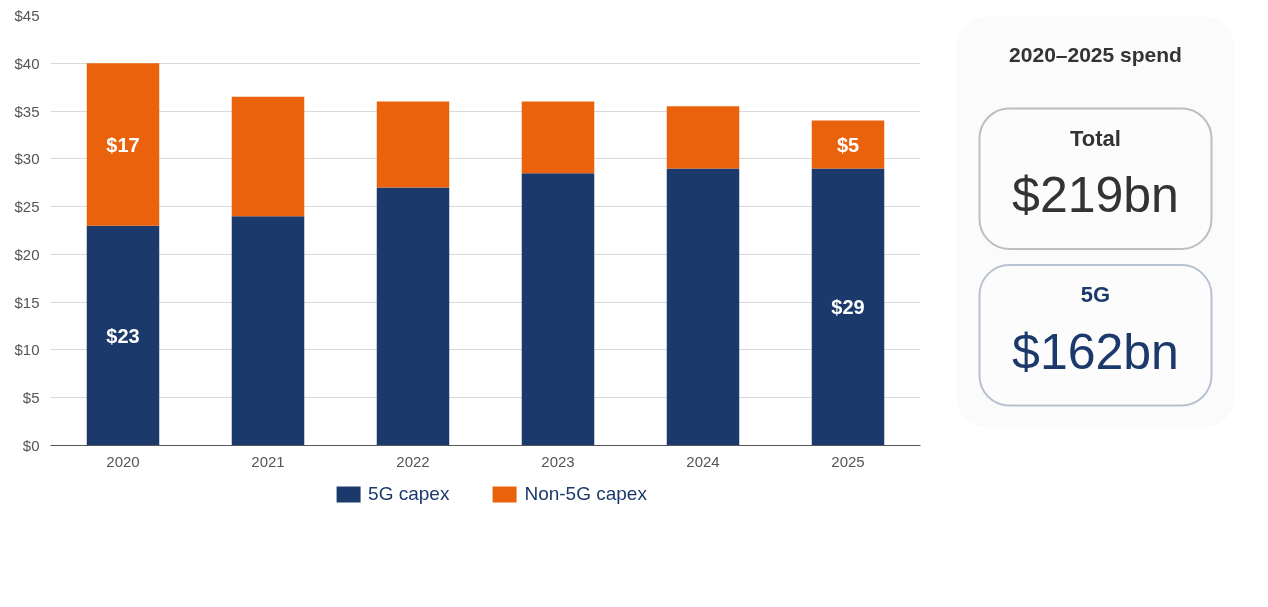  Describe the element at coordinates (27, 302) in the screenshot. I see `y-tick-label: $15` at that location.